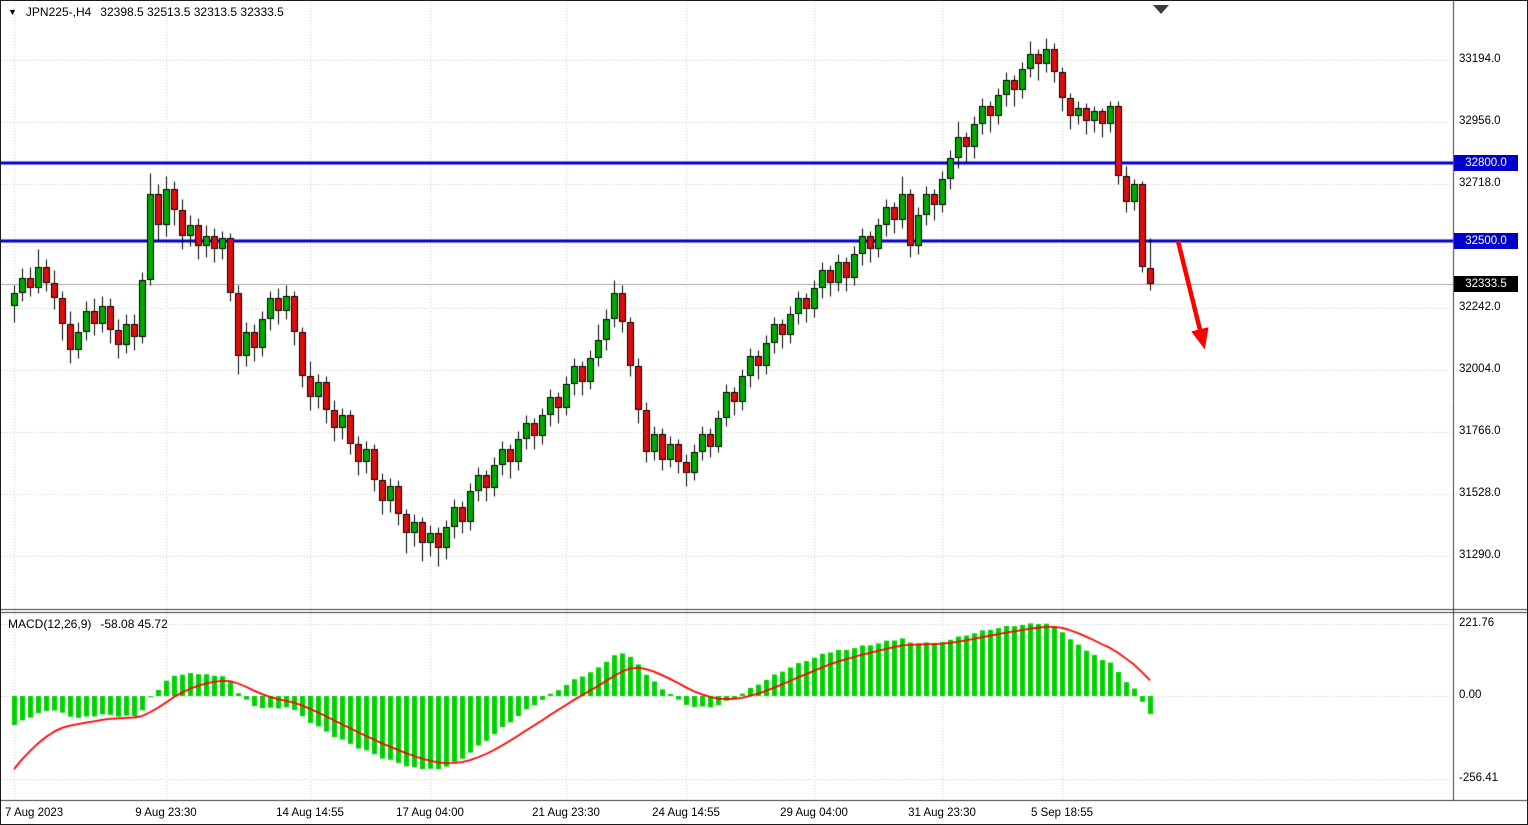  I want to click on macd-indicator-label: MACD(12,26,9) -58.08 45.72, so click(88, 624).